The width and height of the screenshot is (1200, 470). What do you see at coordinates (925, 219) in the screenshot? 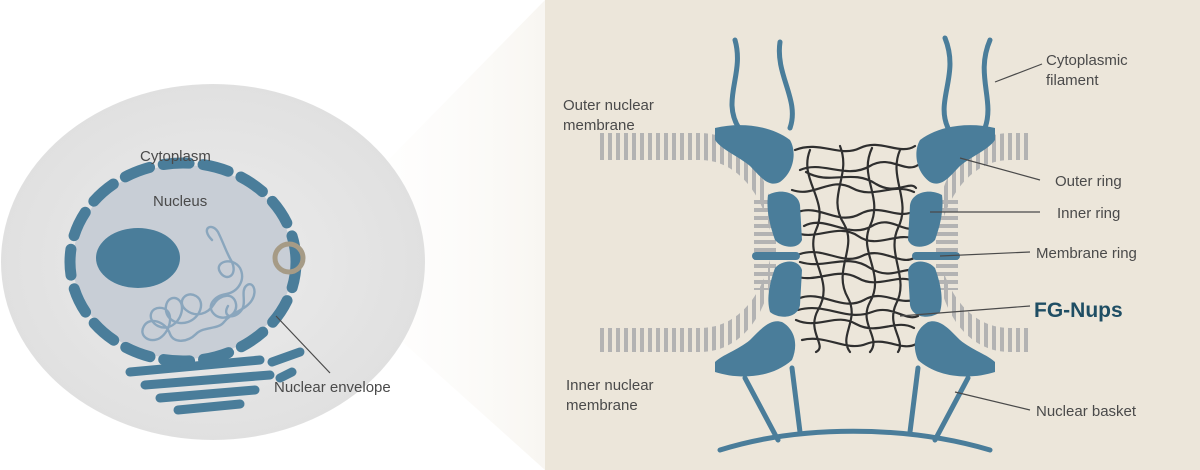
I see `inner-ring-top-right` at bounding box center [925, 219].